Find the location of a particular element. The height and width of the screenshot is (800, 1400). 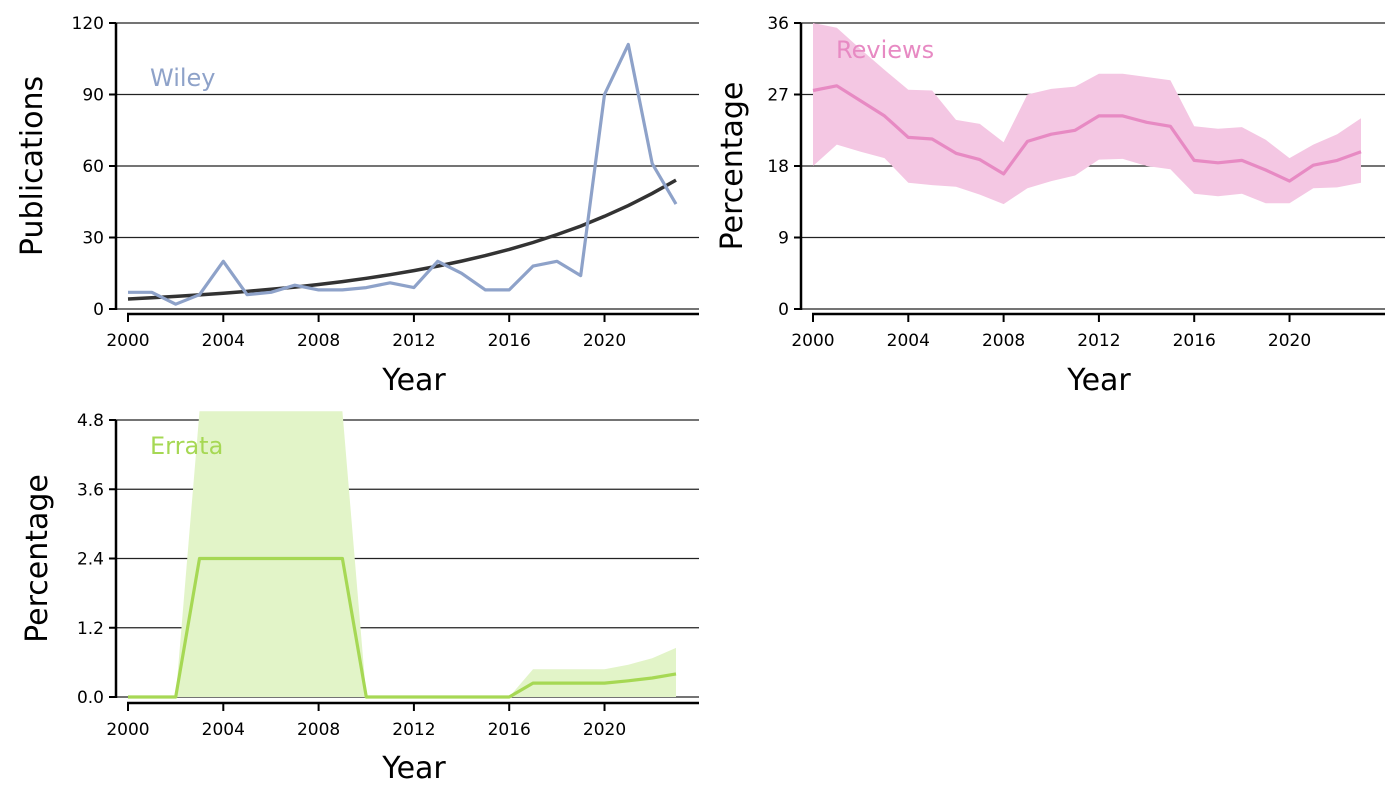

y-tick-label: 4.8 is located at coordinates (90, 421).